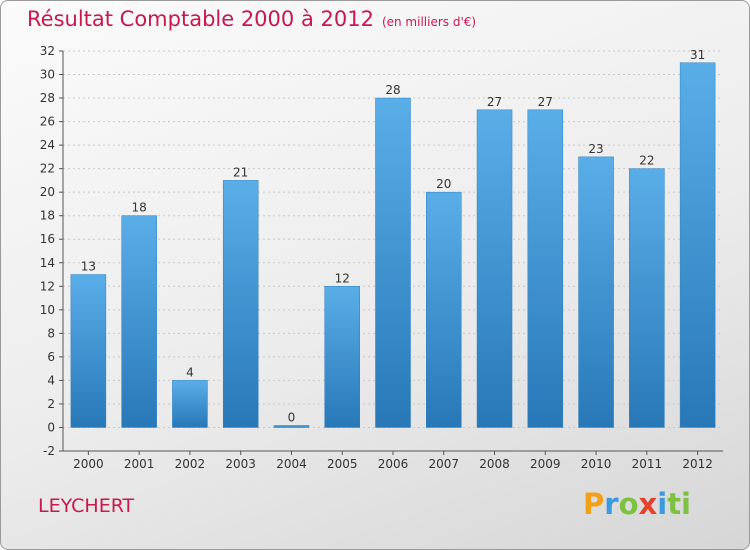  Describe the element at coordinates (628, 504) in the screenshot. I see `logo-letter: o` at that location.